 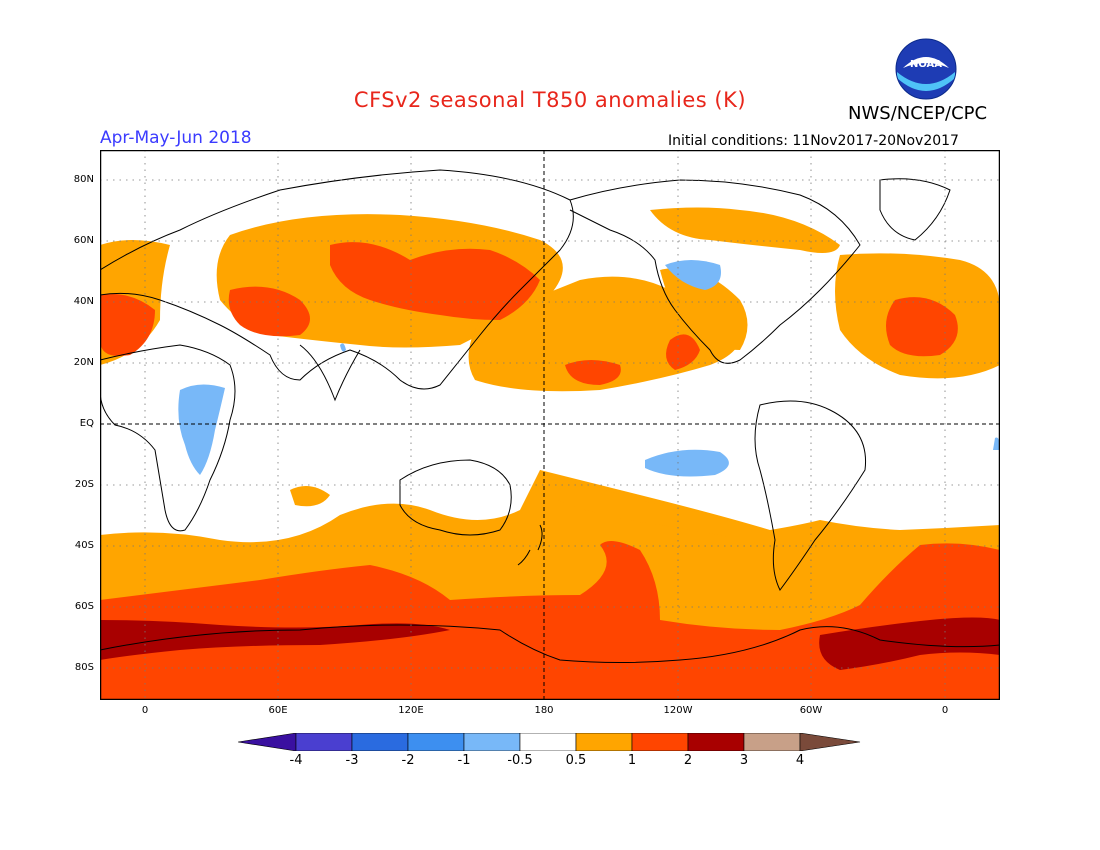 I want to click on color-legend-bar, so click(x=549, y=742).